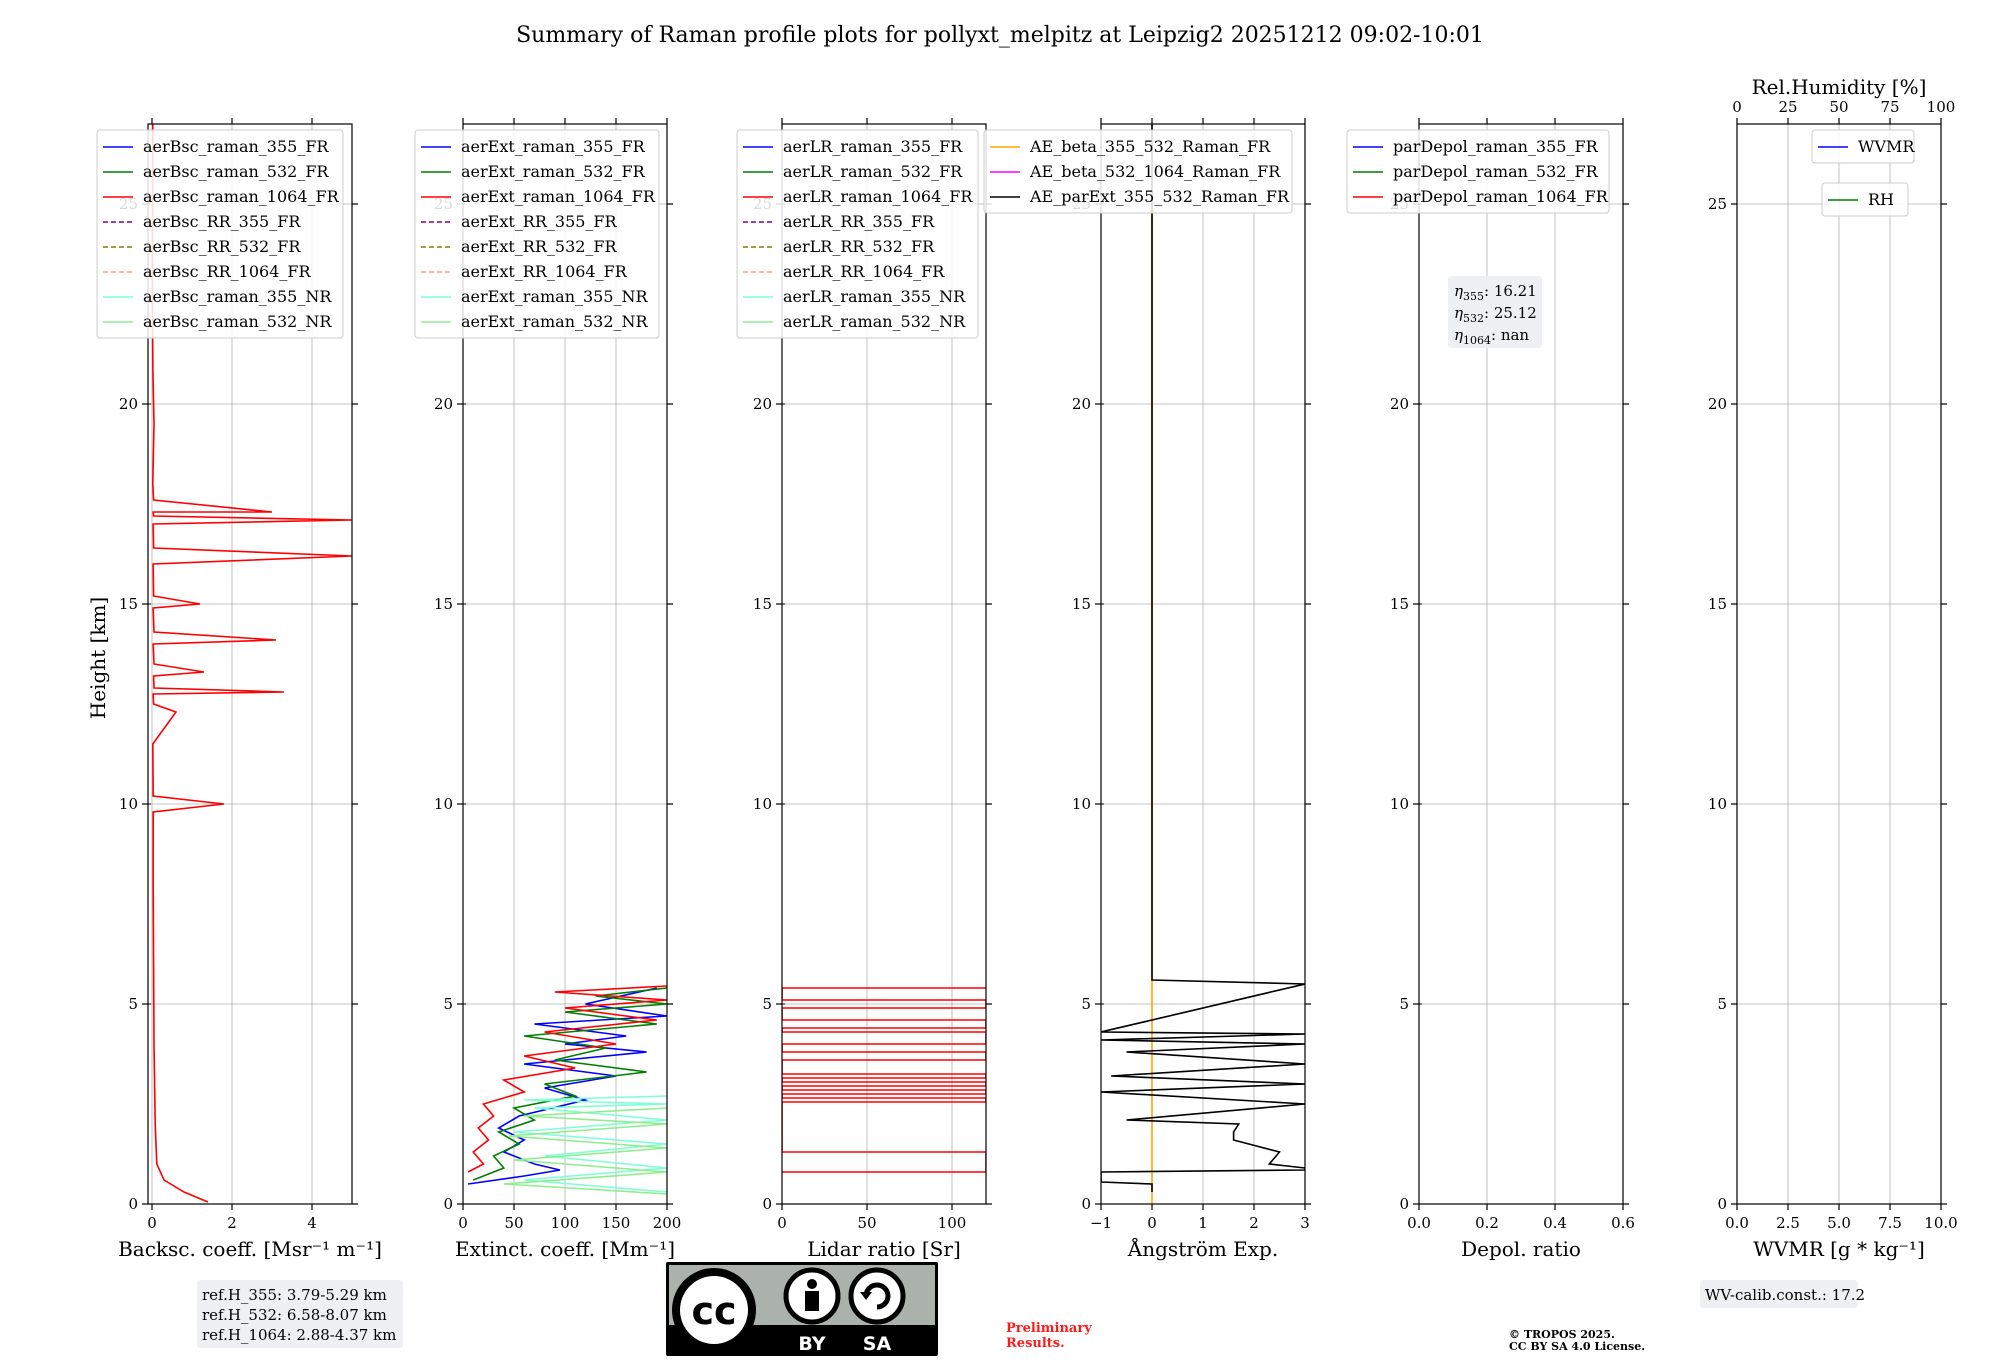 The image size is (2000, 1364). What do you see at coordinates (762, 404) in the screenshot?
I see `y-tick-label: 20` at bounding box center [762, 404].